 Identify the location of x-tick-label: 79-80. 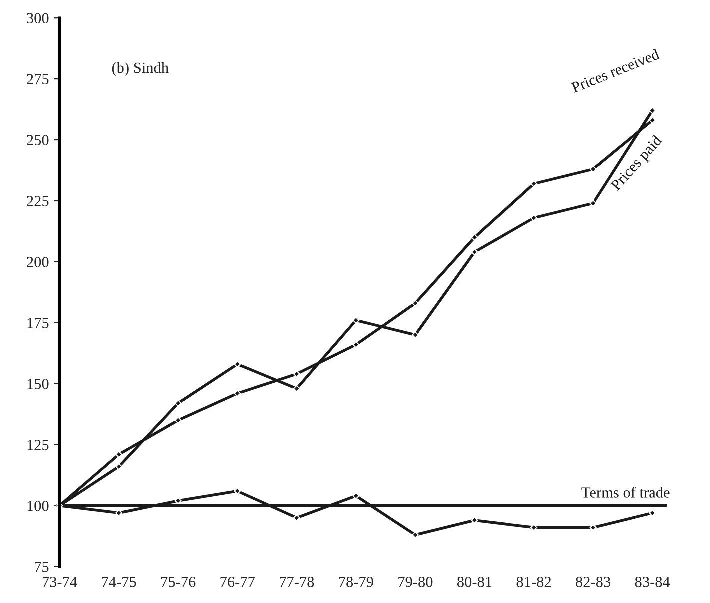
(415, 582).